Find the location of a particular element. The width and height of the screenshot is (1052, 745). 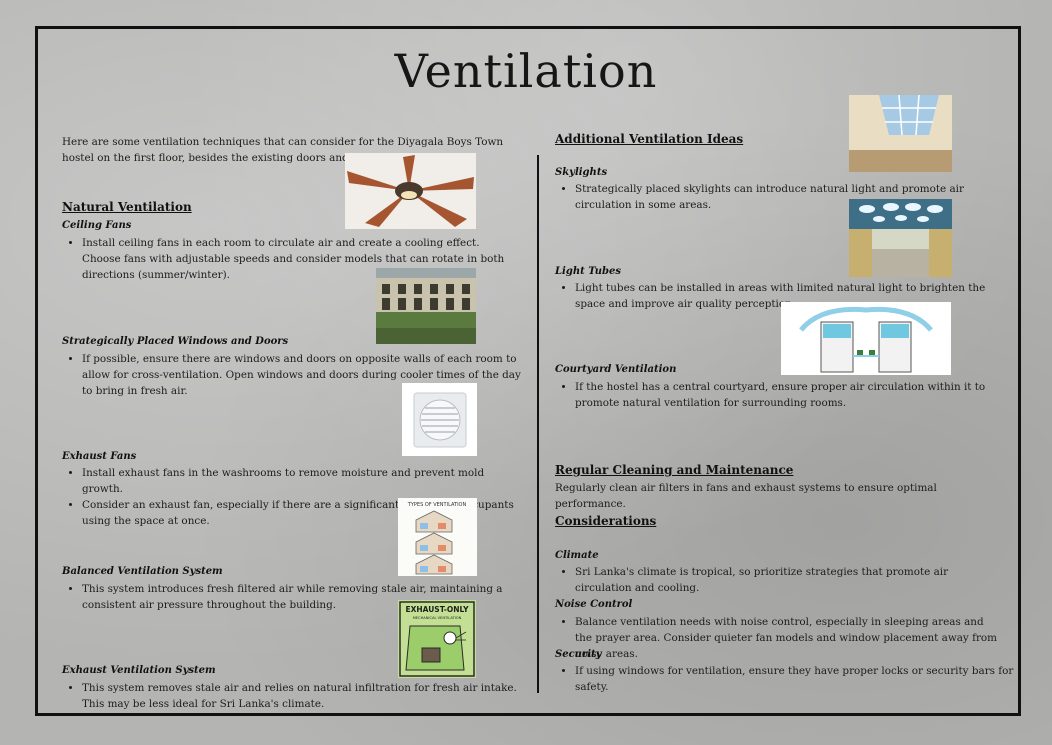

diagram-subtitle: MECHANICAL VENTILATION is located at coordinates (437, 618).